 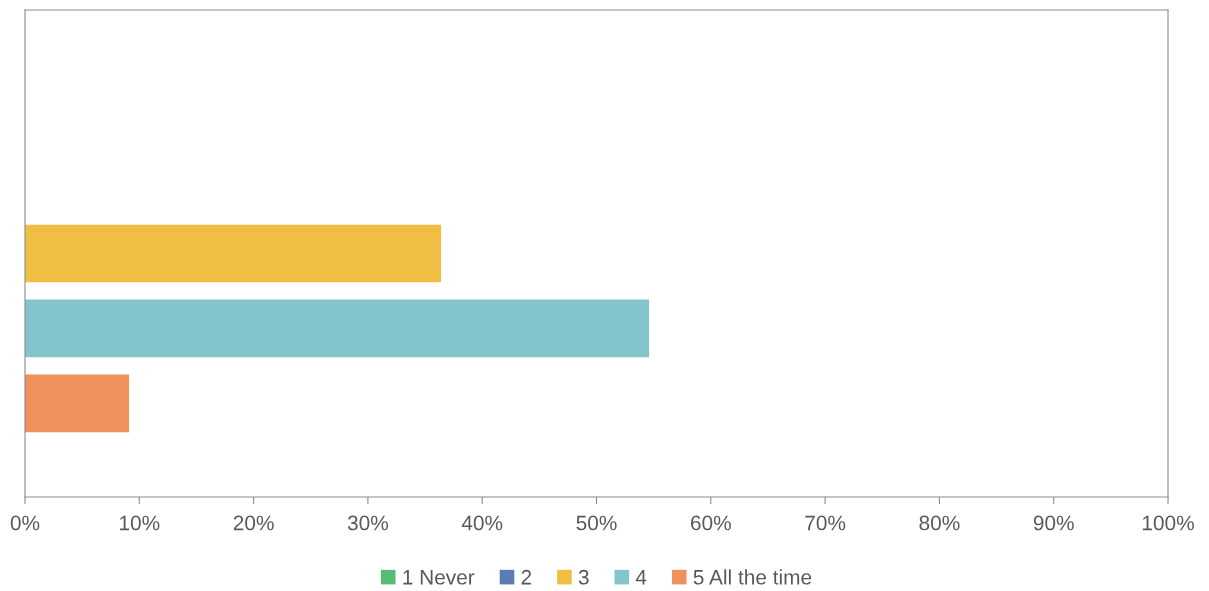 I want to click on x-tick-label: 90%, so click(x=1053, y=523).